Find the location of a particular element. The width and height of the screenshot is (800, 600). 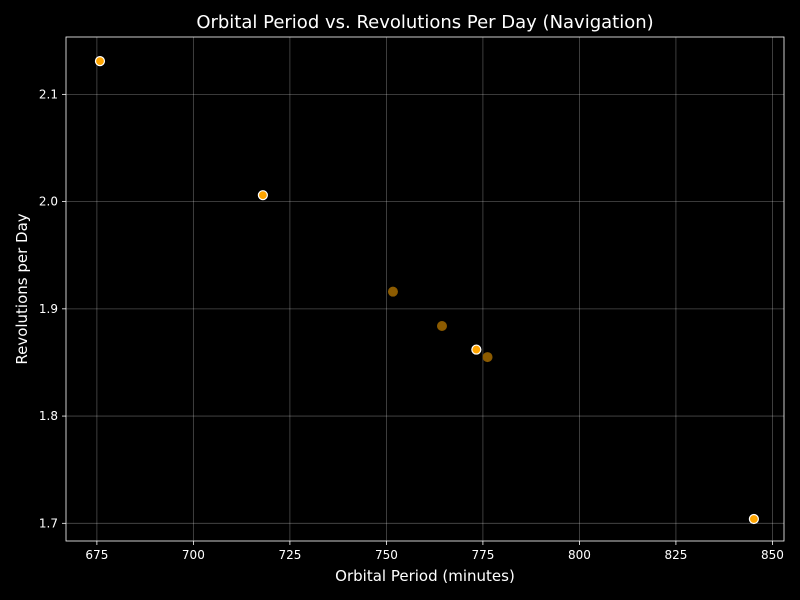

x-tick-label: 750 is located at coordinates (386, 555).